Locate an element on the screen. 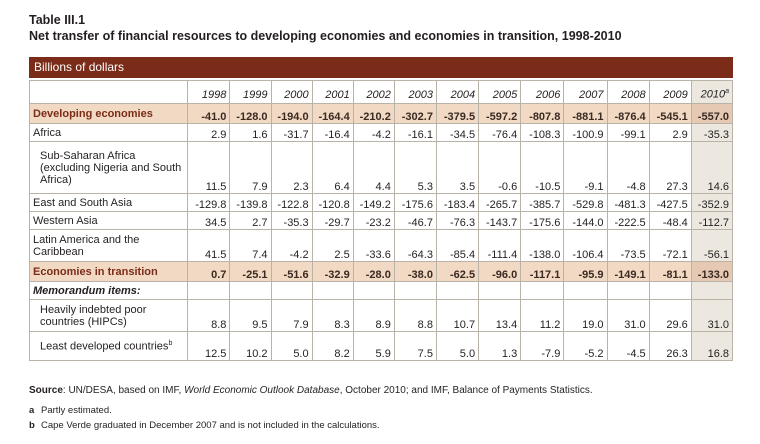 The height and width of the screenshot is (444, 760). cell-value: -35.3 is located at coordinates (712, 132).